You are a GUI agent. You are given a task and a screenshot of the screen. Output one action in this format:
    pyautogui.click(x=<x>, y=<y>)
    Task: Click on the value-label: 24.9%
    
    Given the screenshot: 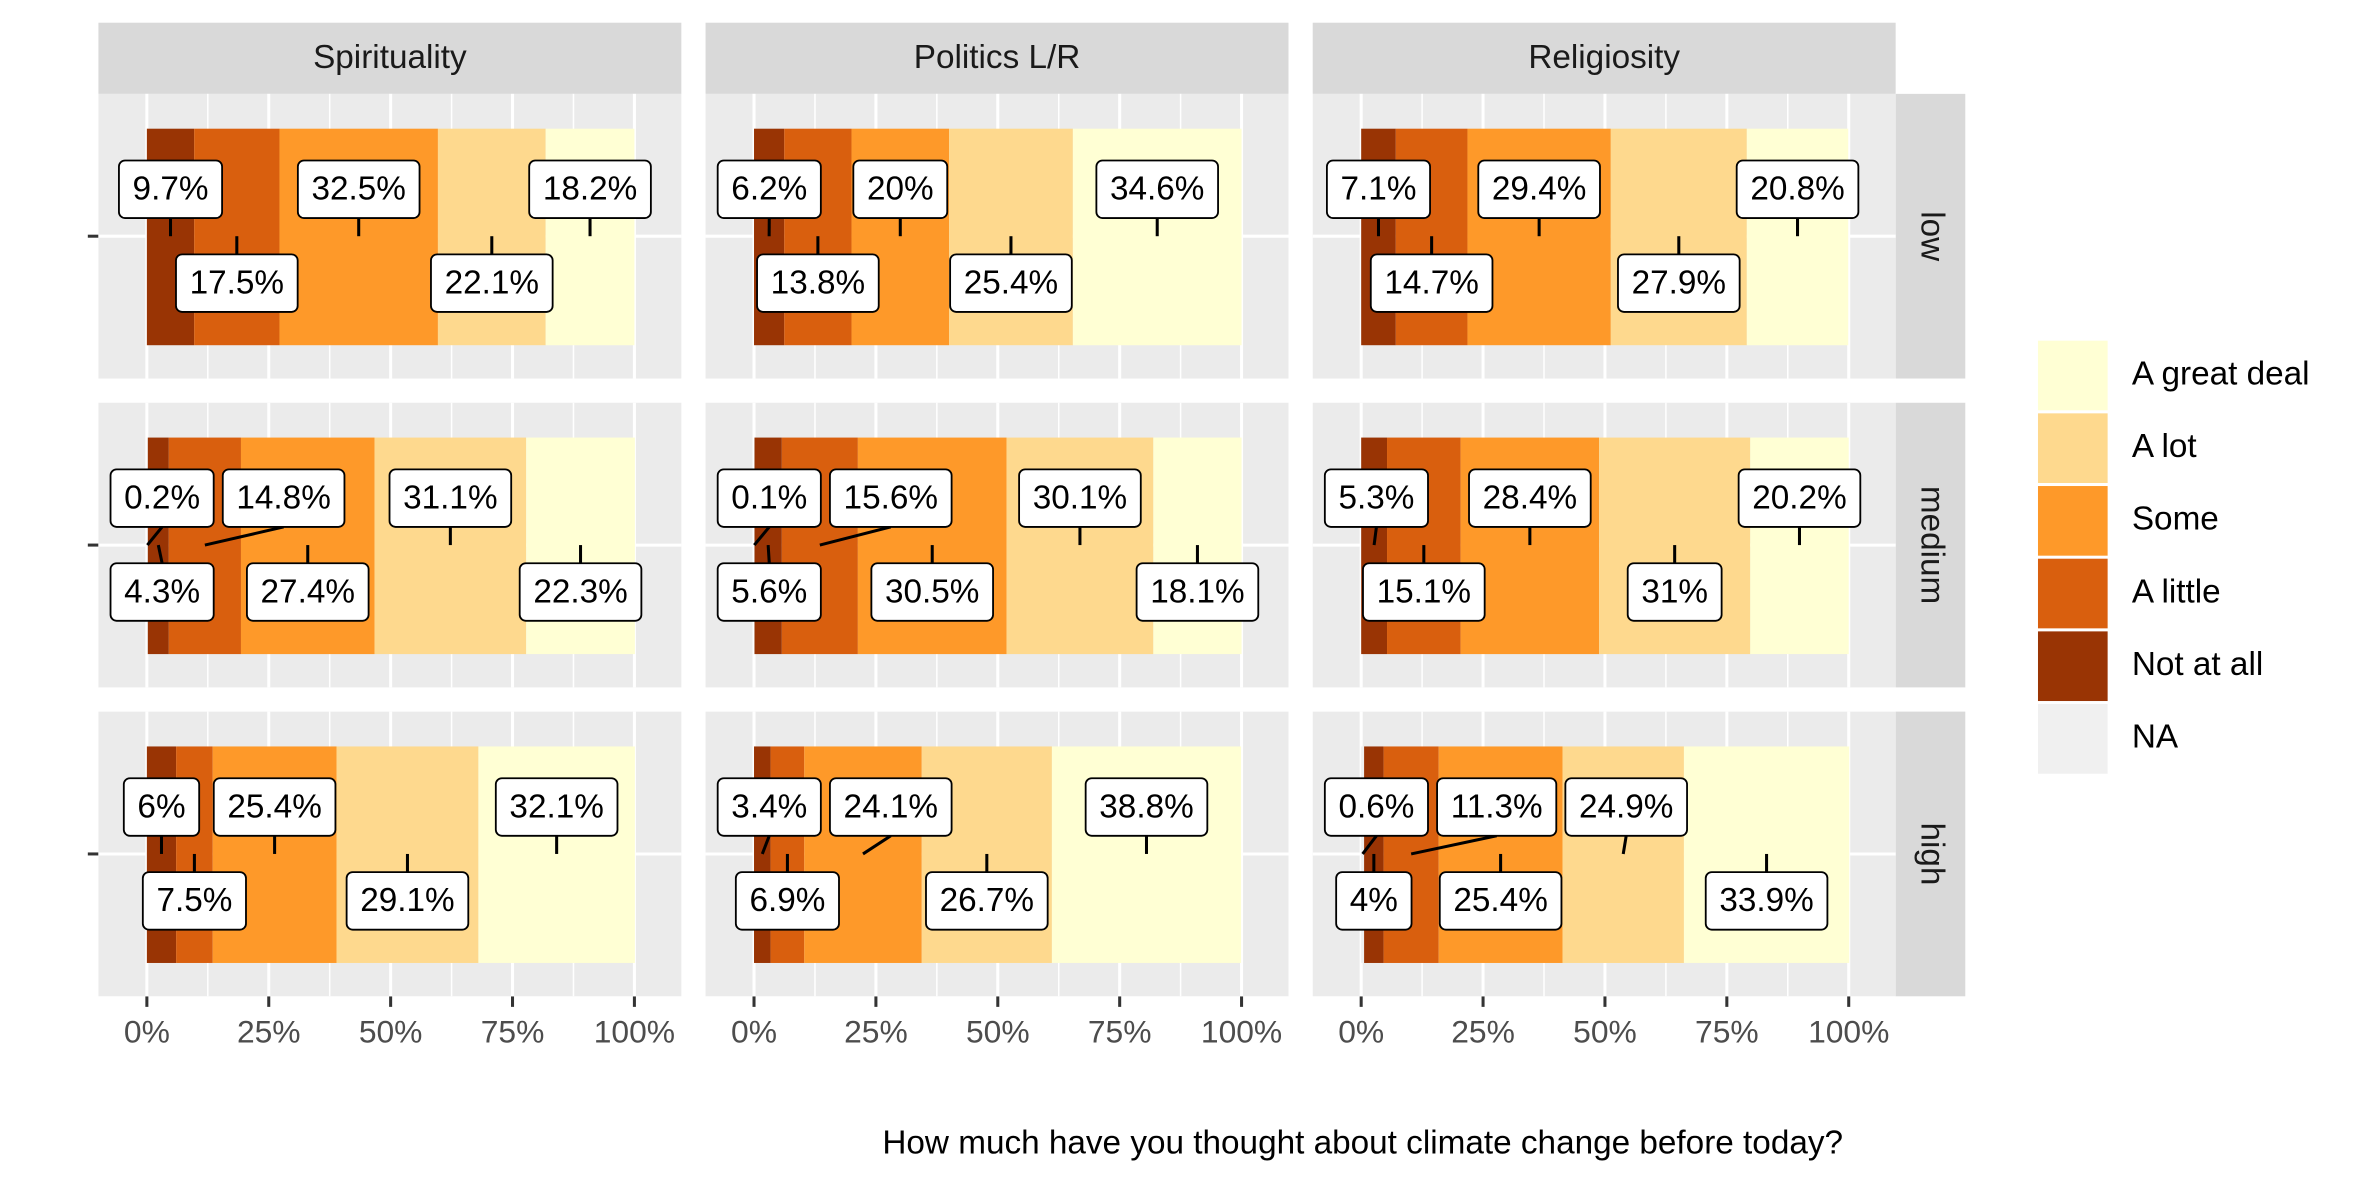 What is the action you would take?
    pyautogui.click(x=1626, y=816)
    